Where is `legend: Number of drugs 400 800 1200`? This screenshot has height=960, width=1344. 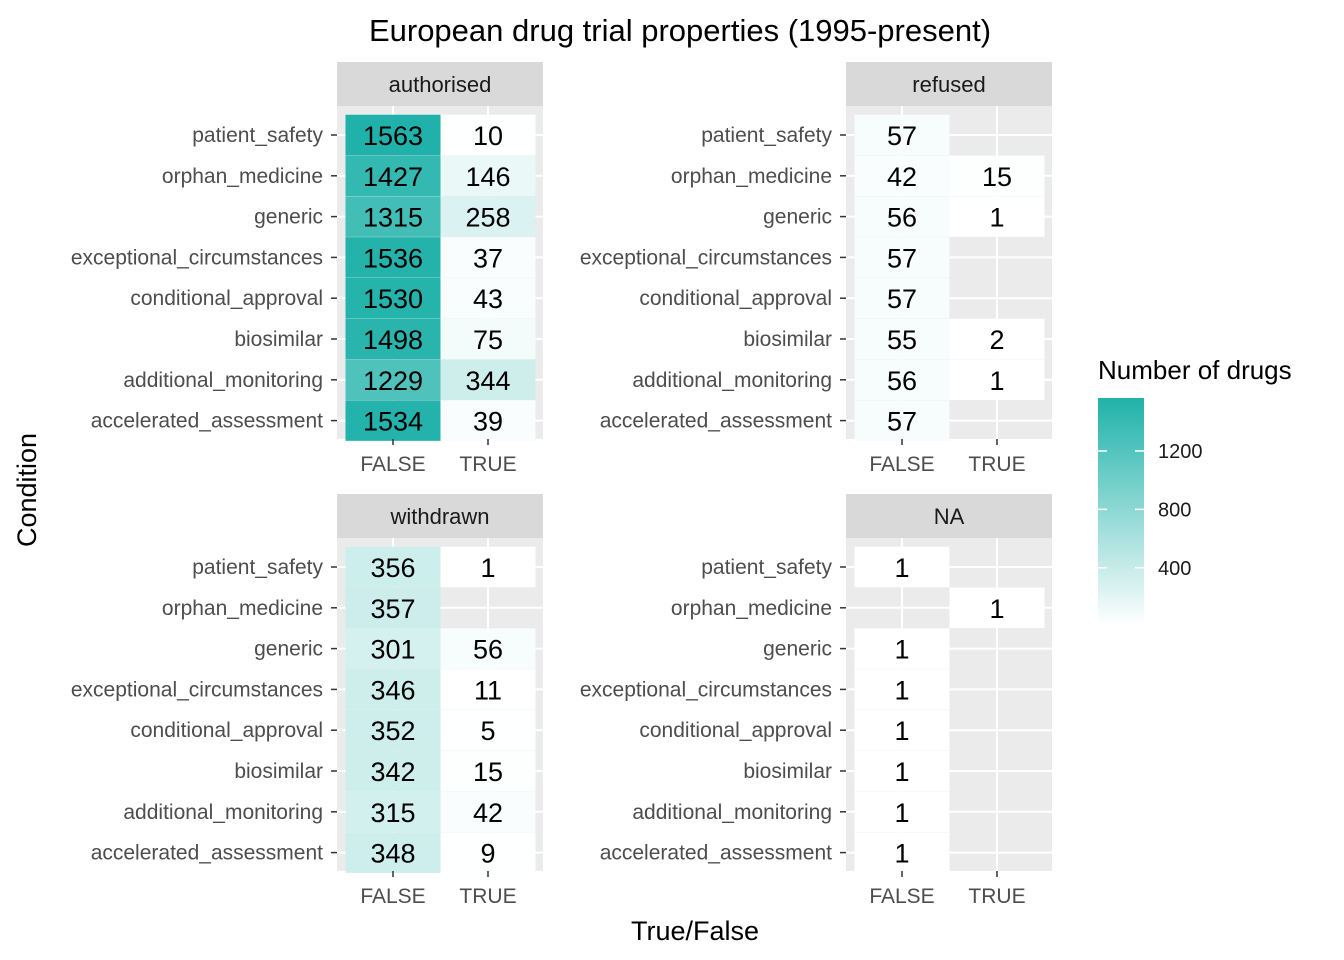
legend: Number of drugs 400 800 1200 is located at coordinates (1195, 490).